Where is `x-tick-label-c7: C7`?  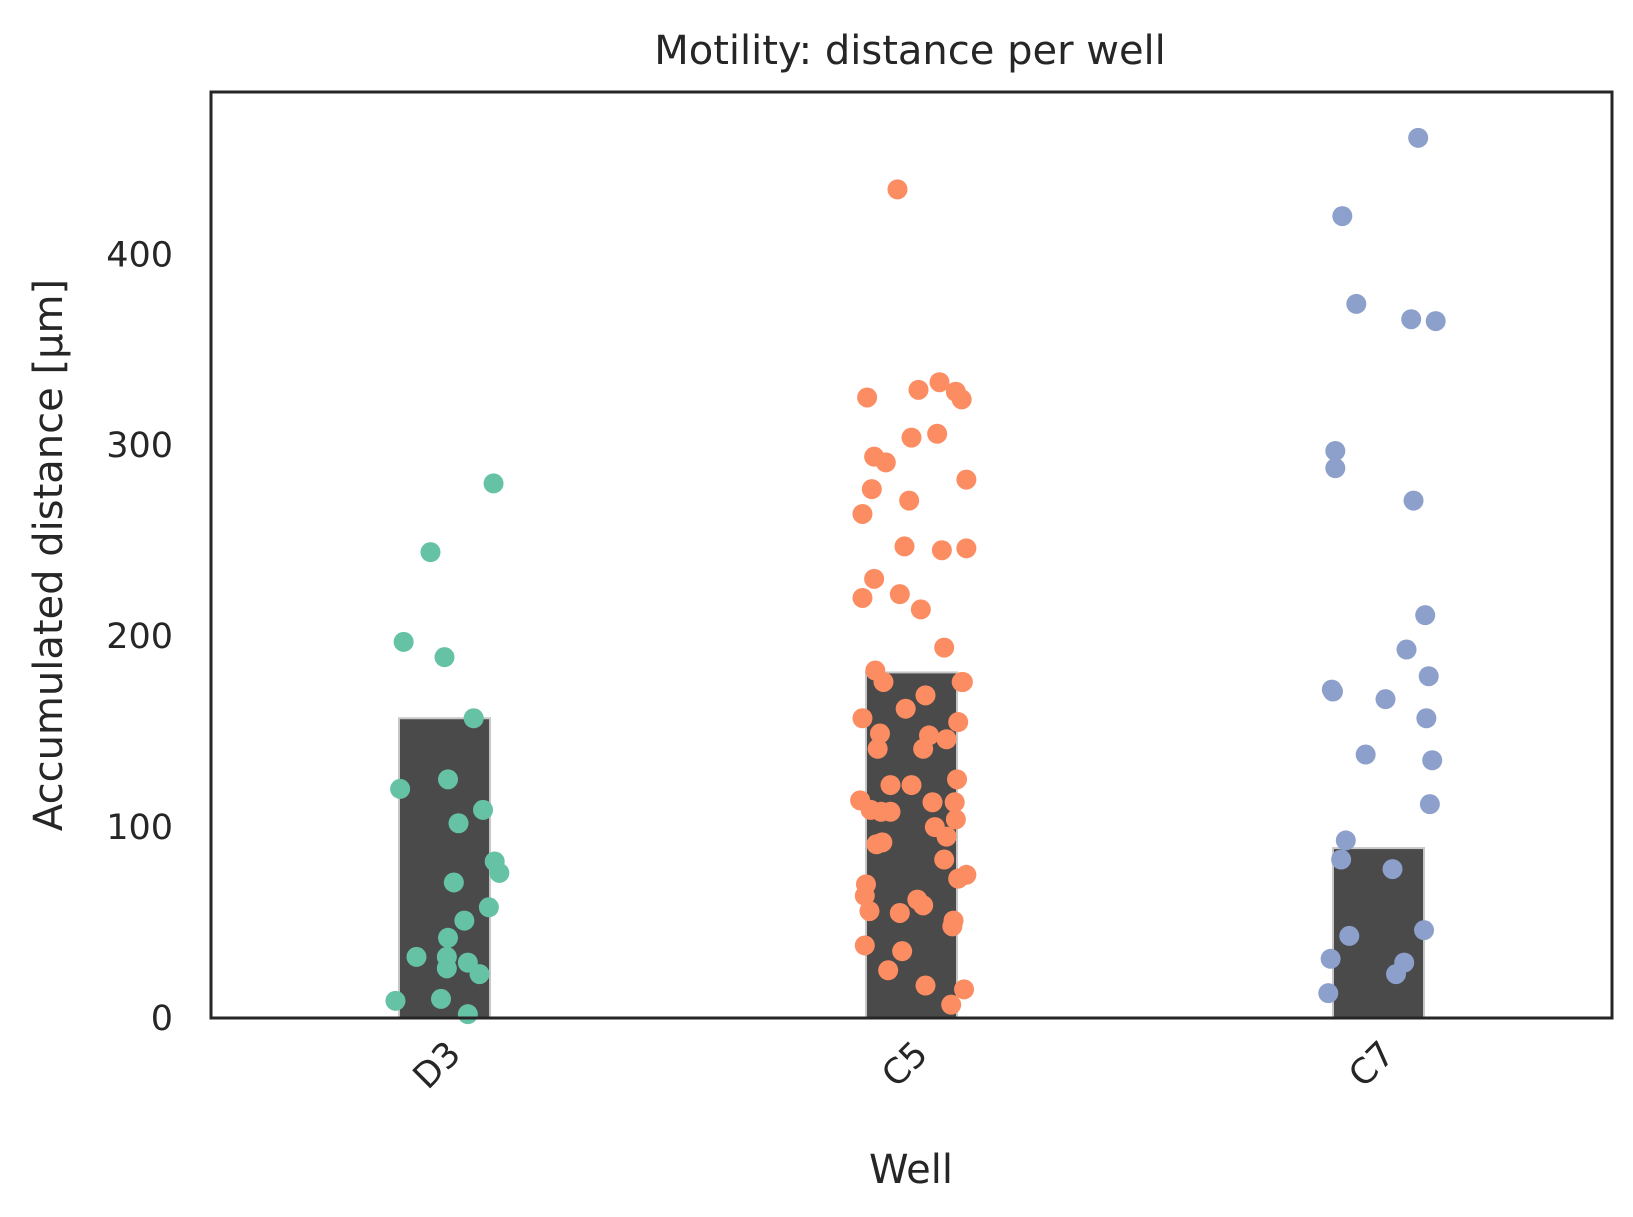 x-tick-label-c7: C7 is located at coordinates (1372, 1064).